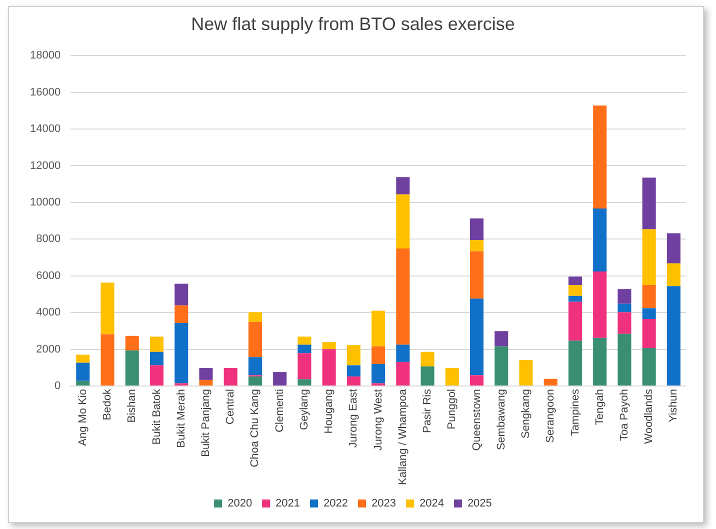 This screenshot has height=529, width=716. I want to click on y-tick-label: 16000, so click(45, 92).